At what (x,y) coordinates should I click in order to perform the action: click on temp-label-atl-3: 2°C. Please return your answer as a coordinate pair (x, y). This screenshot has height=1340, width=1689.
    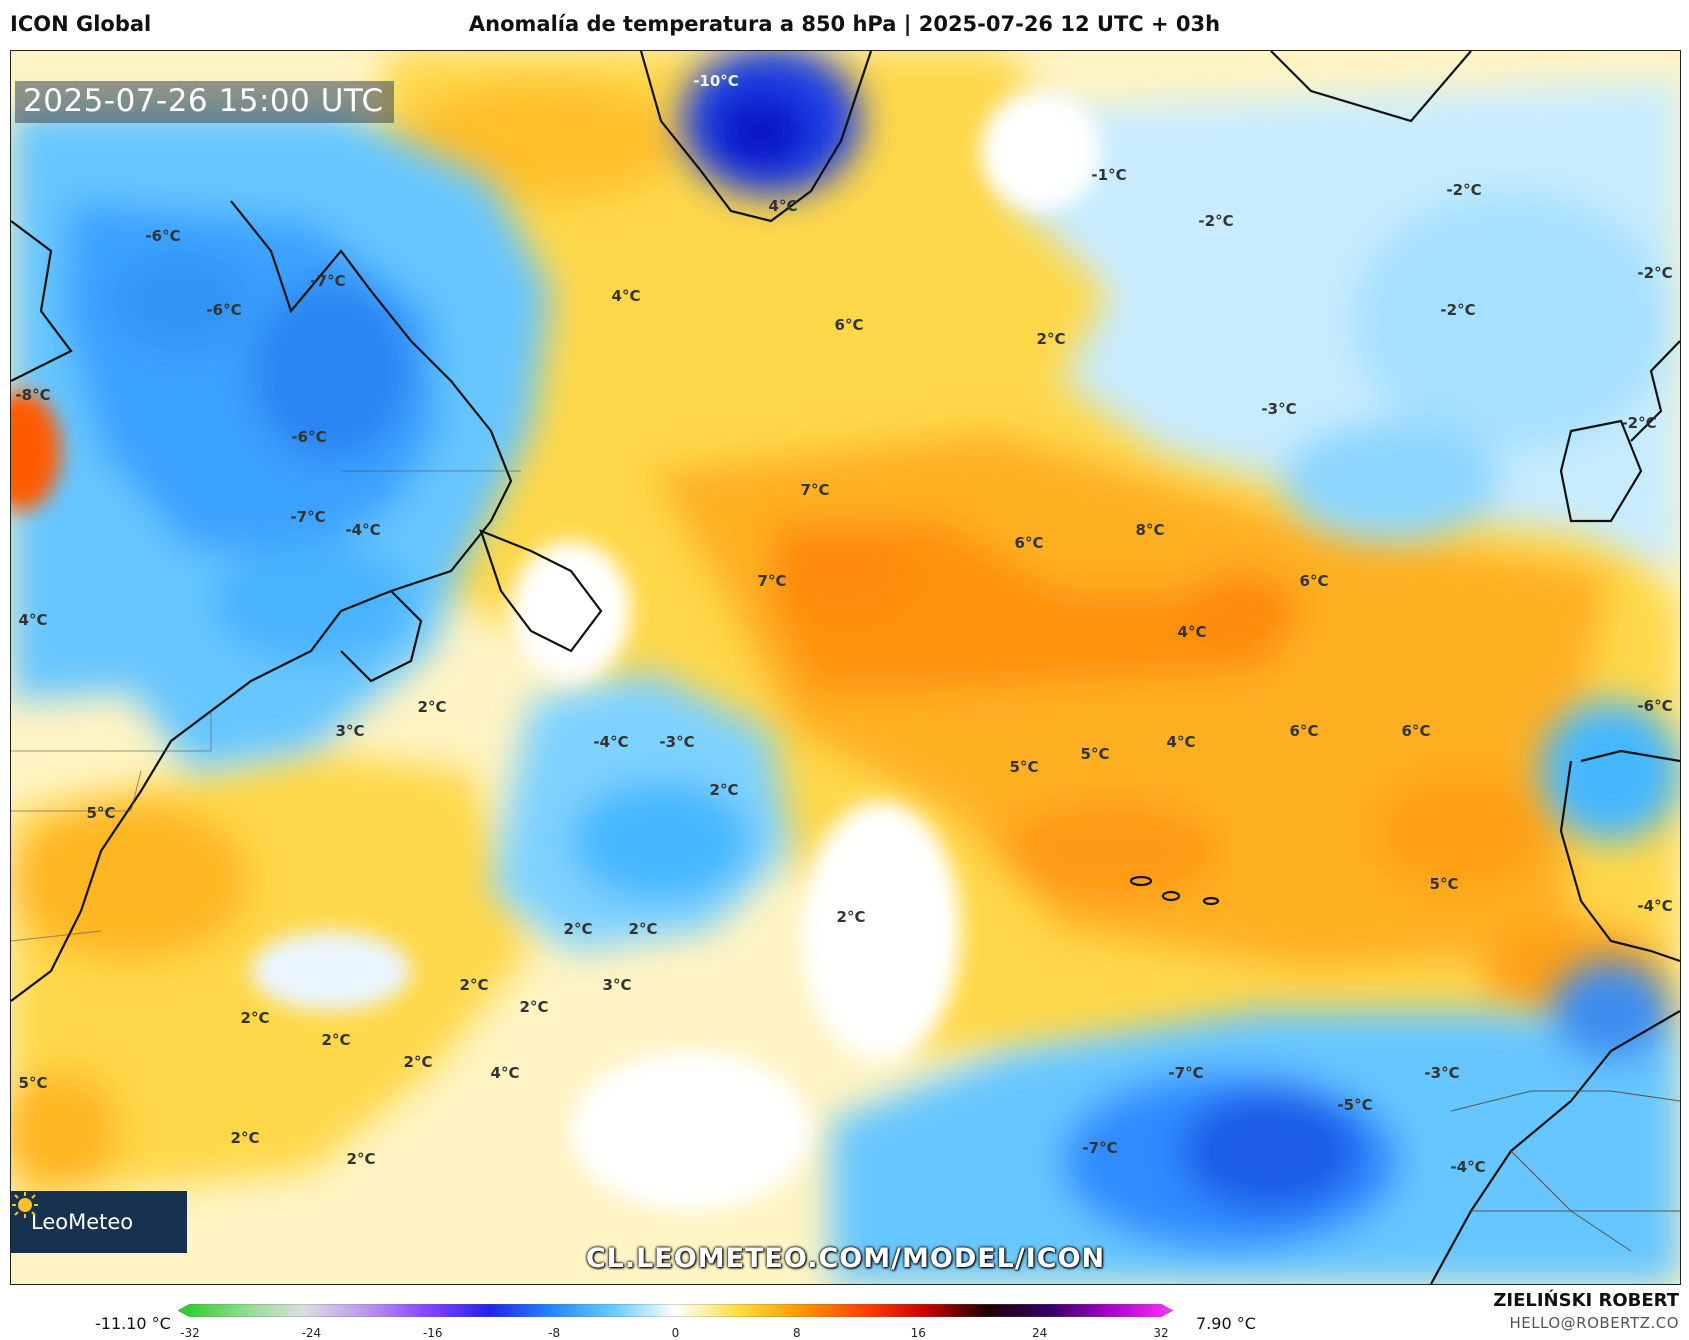
    Looking at the image, I should click on (1051, 339).